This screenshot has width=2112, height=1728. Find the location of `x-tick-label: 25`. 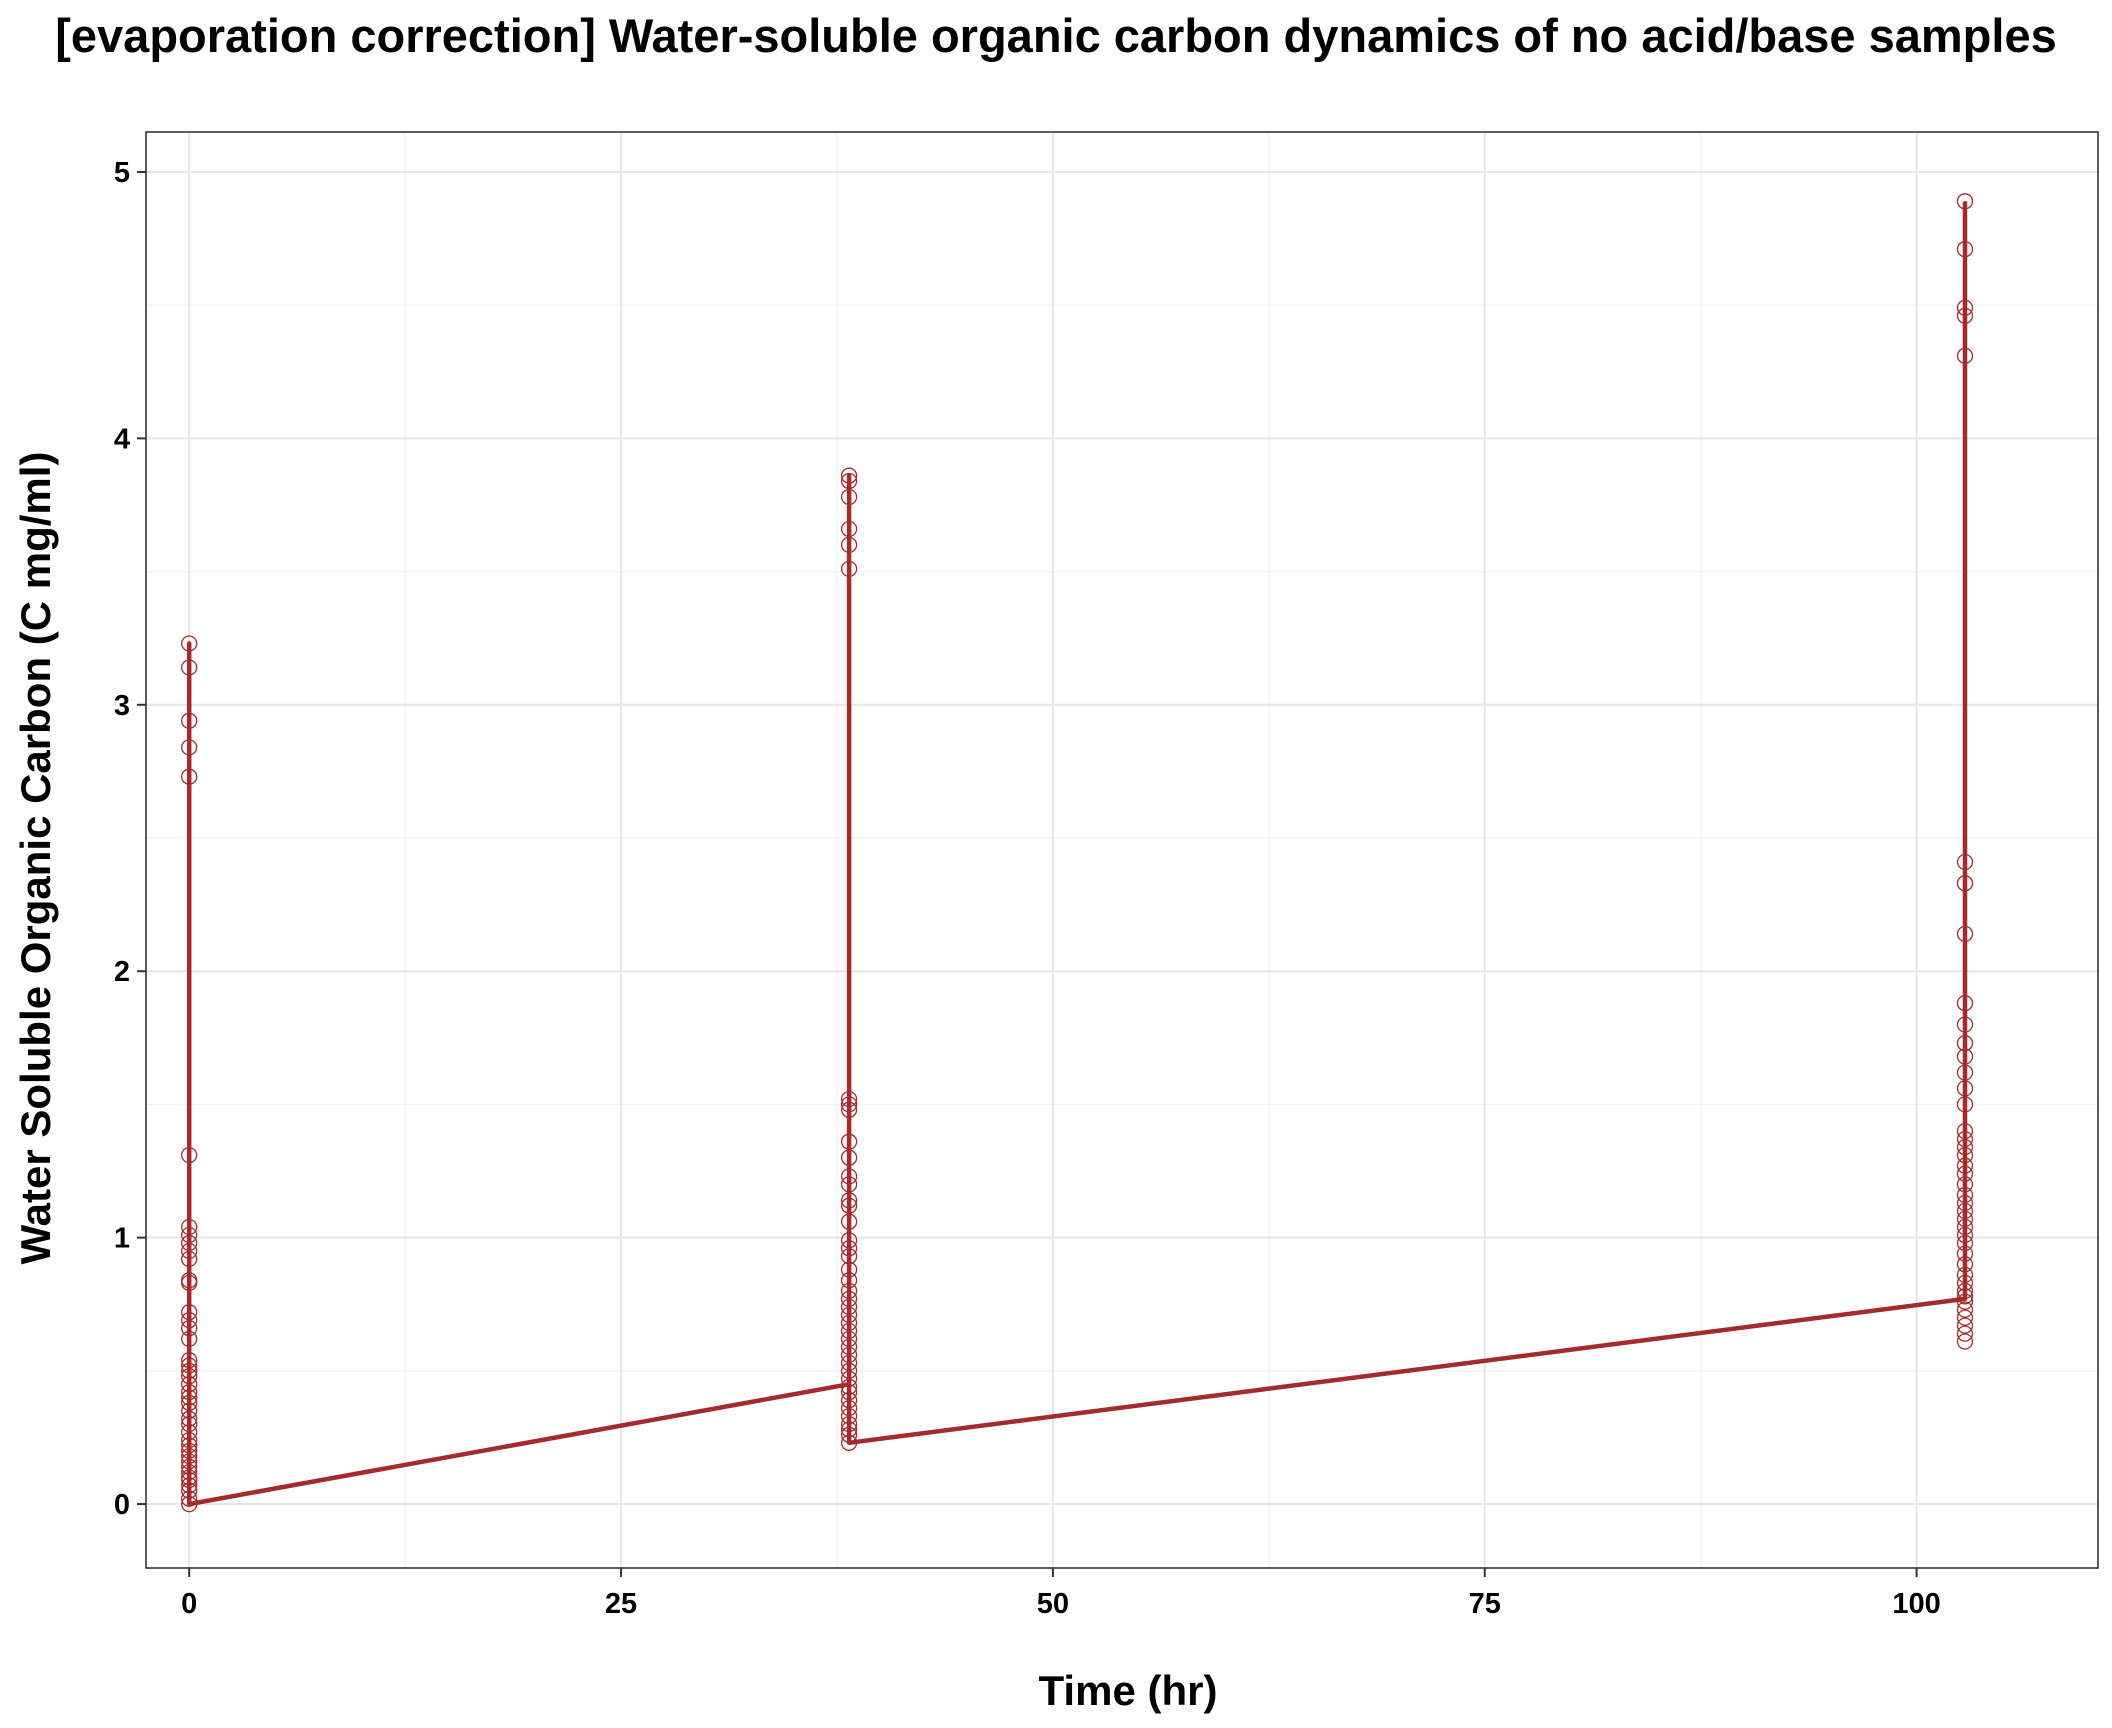

x-tick-label: 25 is located at coordinates (621, 1604).